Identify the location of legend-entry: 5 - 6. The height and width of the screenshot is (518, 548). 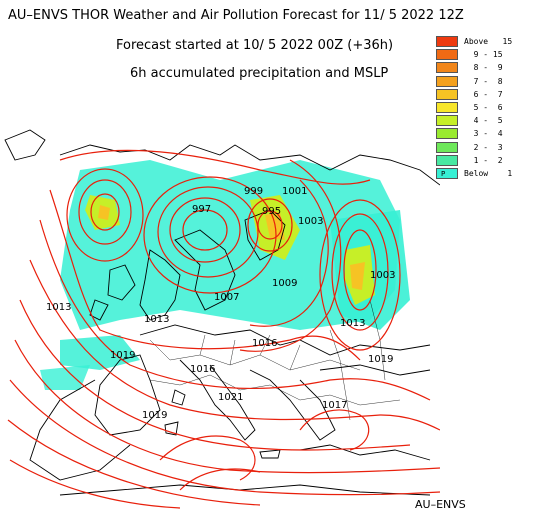
(490, 108).